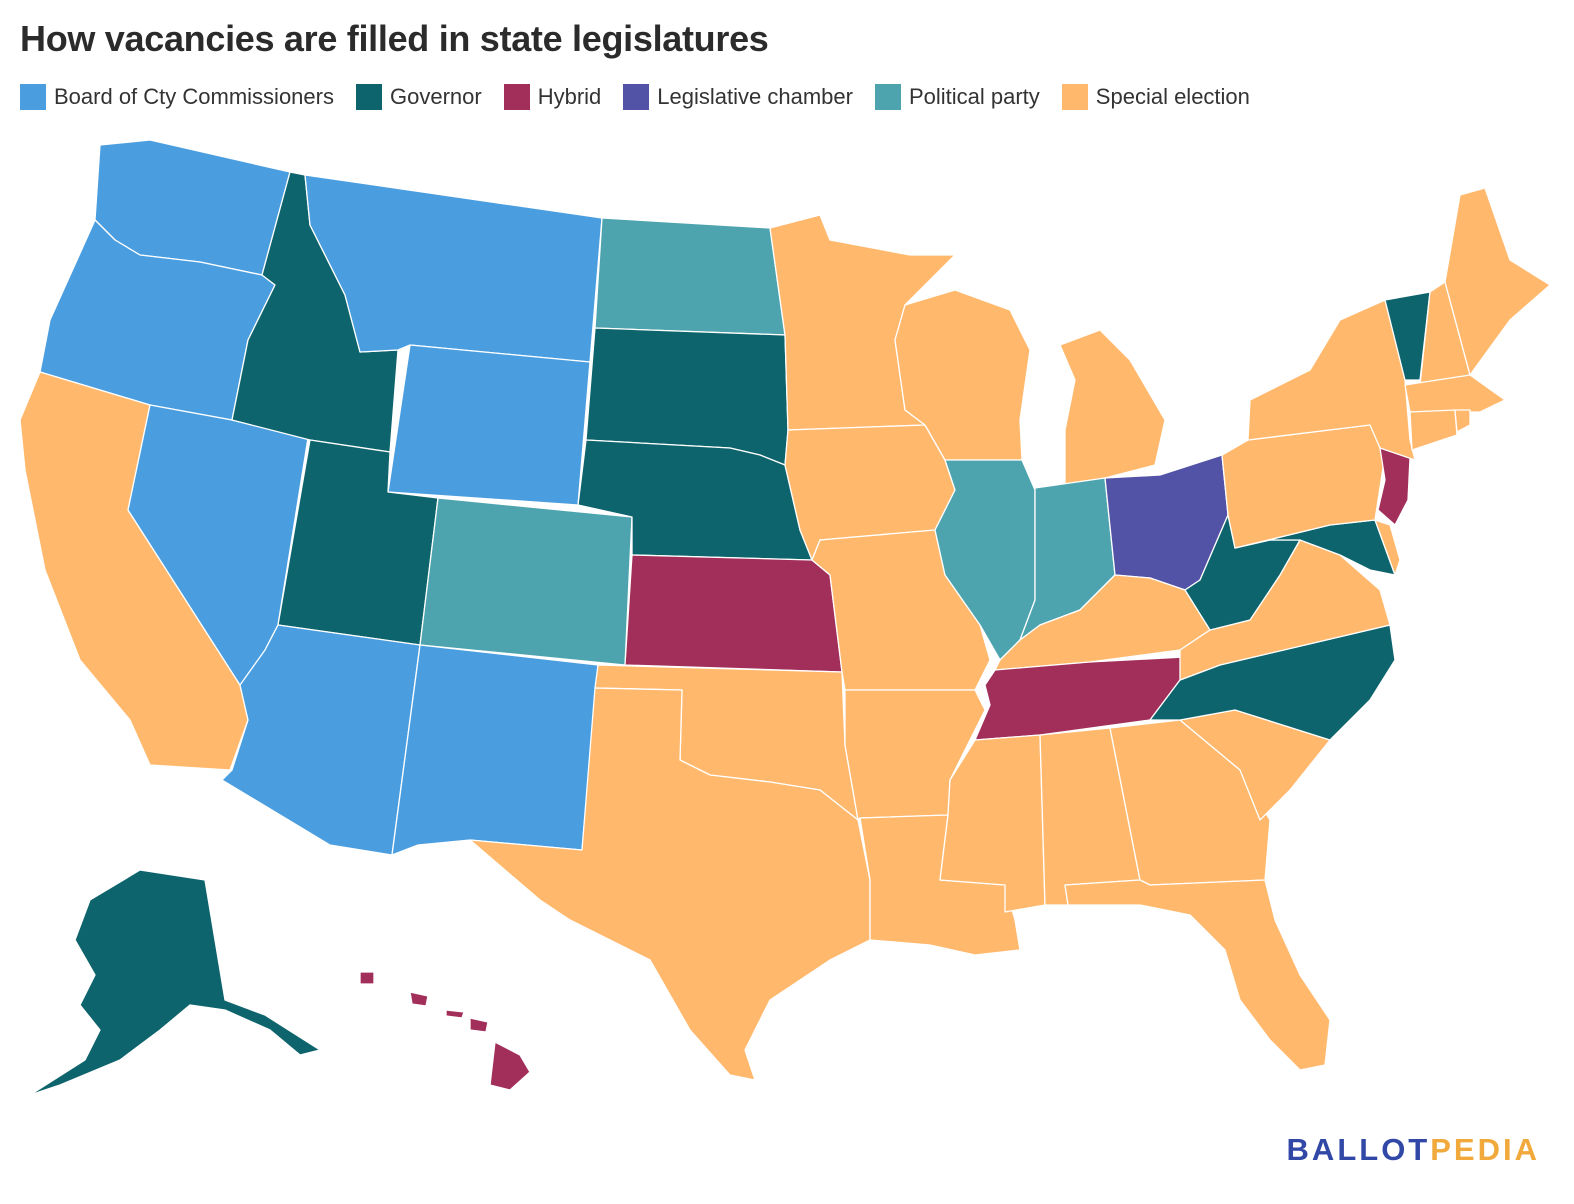 Image resolution: width=1574 pixels, height=1204 pixels. I want to click on legend-item-special: Special election, so click(1155, 97).